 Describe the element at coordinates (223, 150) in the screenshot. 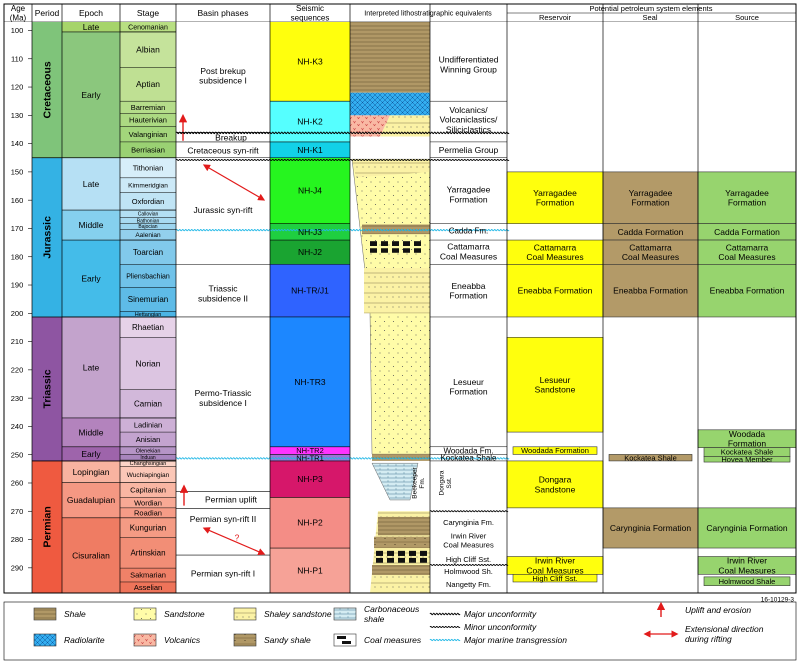

I see `basin-phase-label: Cretaceous syn-rift` at that location.